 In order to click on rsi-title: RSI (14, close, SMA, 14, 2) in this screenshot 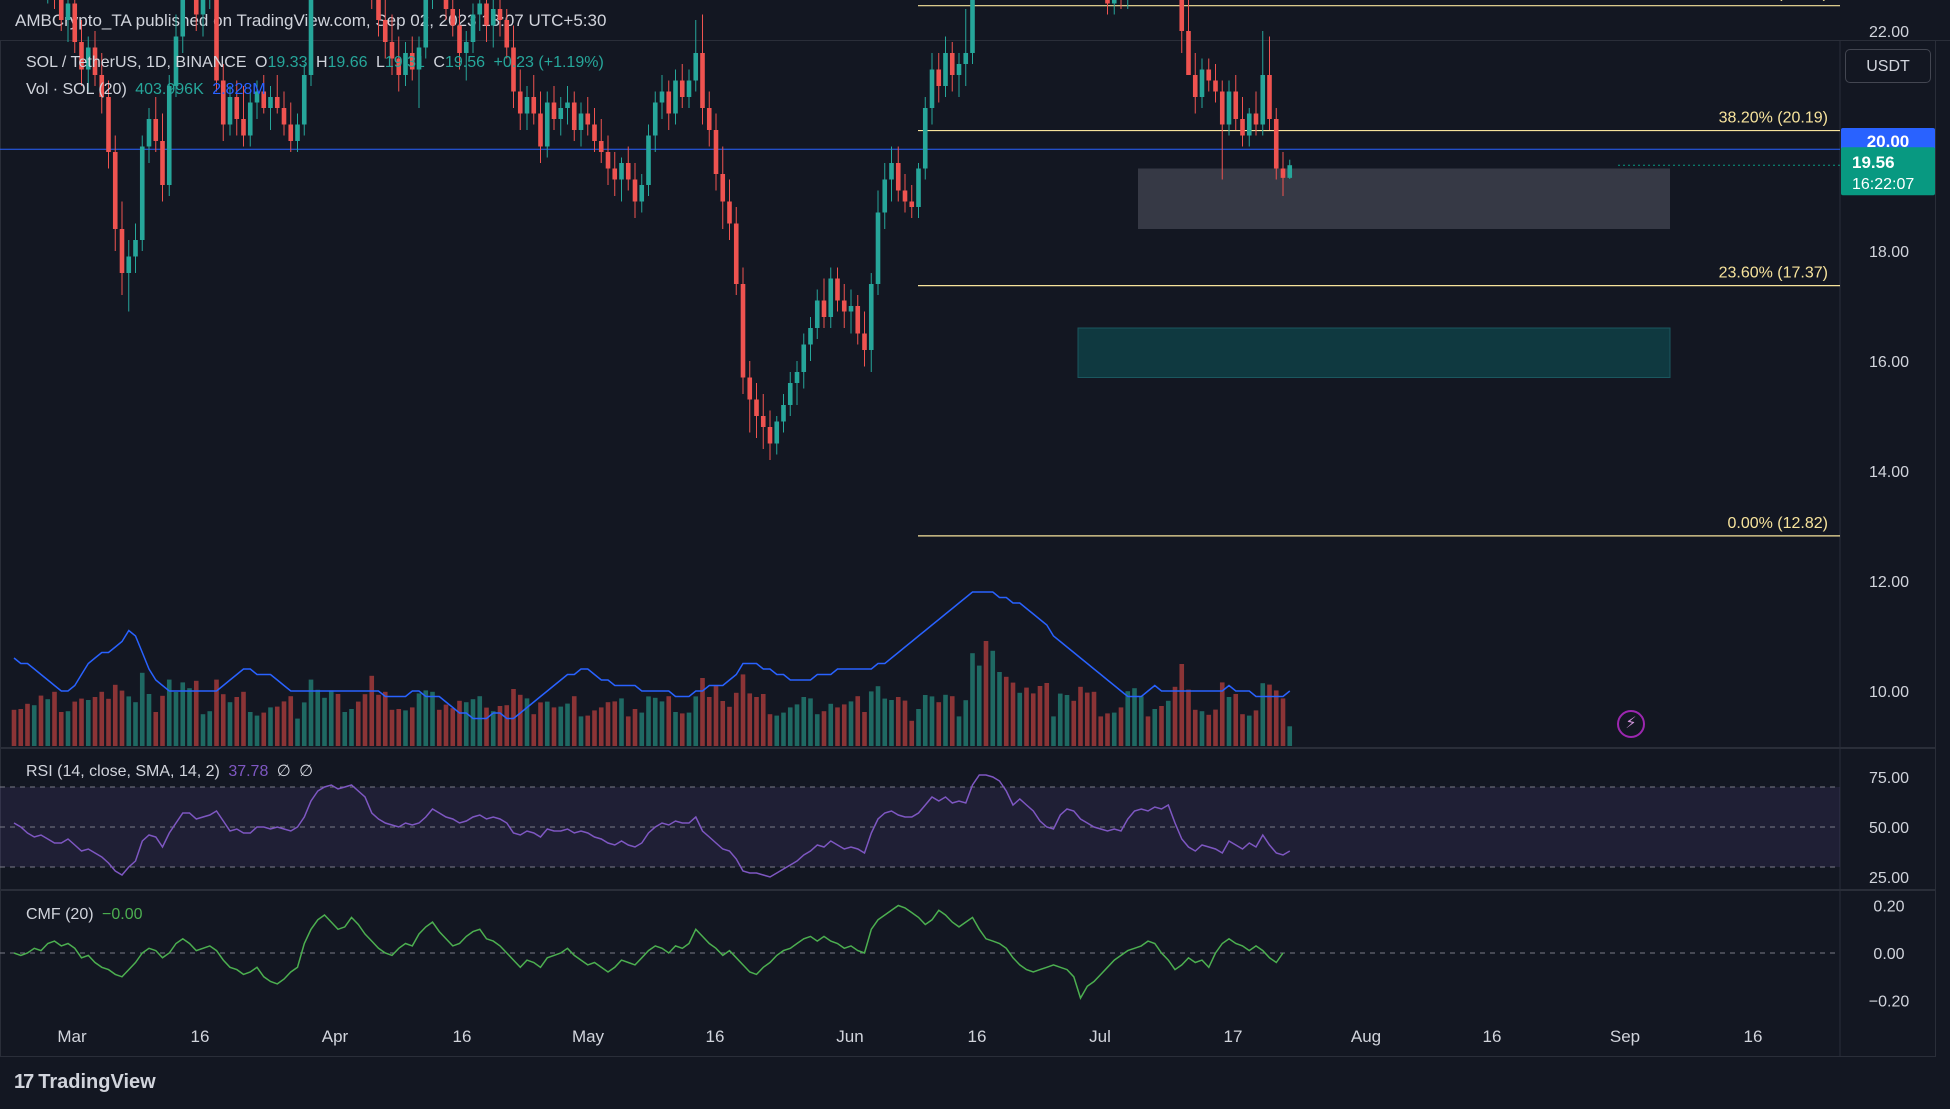, I will do `click(123, 771)`.